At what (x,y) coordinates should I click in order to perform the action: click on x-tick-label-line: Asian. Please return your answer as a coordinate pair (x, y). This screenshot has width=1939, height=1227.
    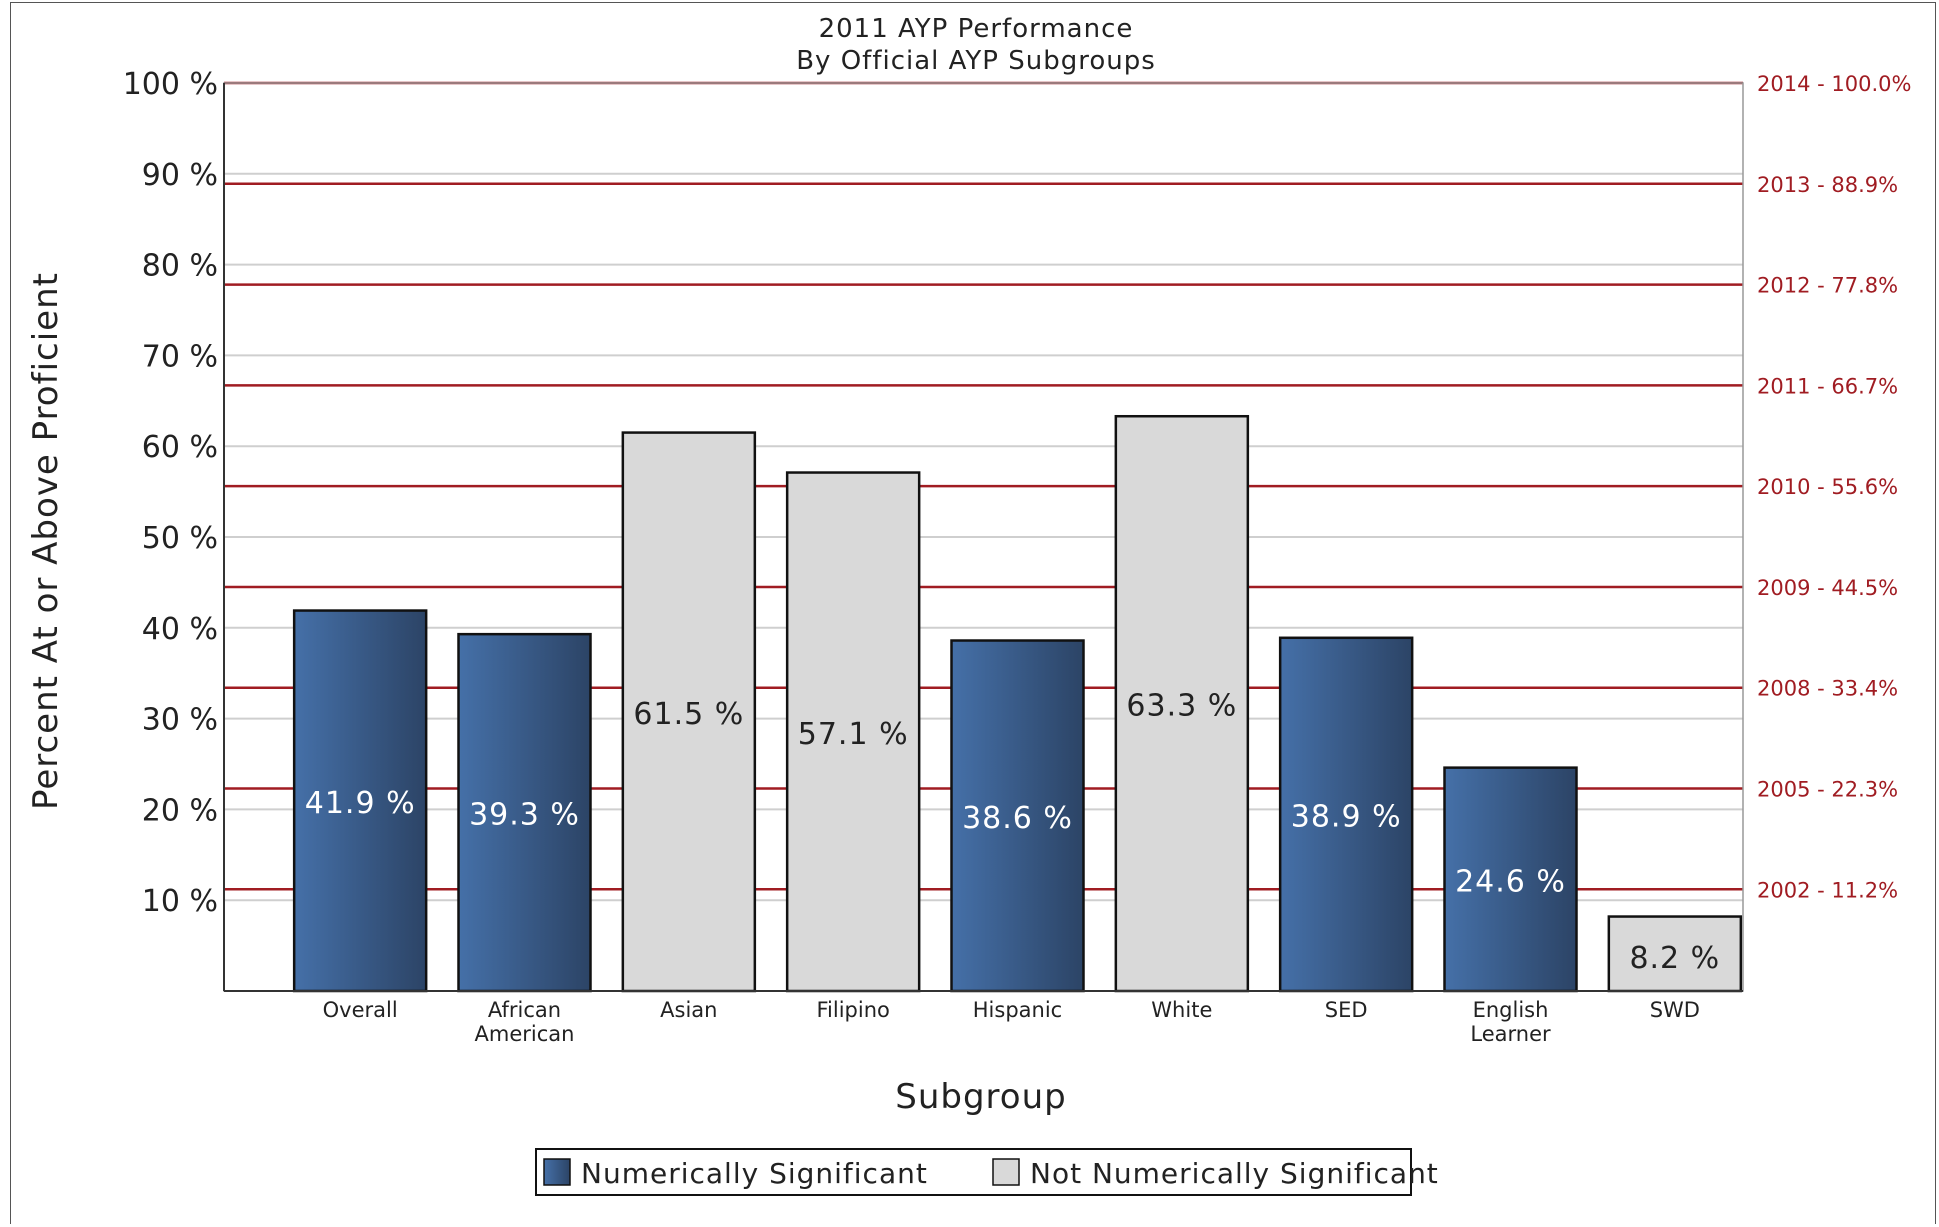
    Looking at the image, I should click on (688, 1010).